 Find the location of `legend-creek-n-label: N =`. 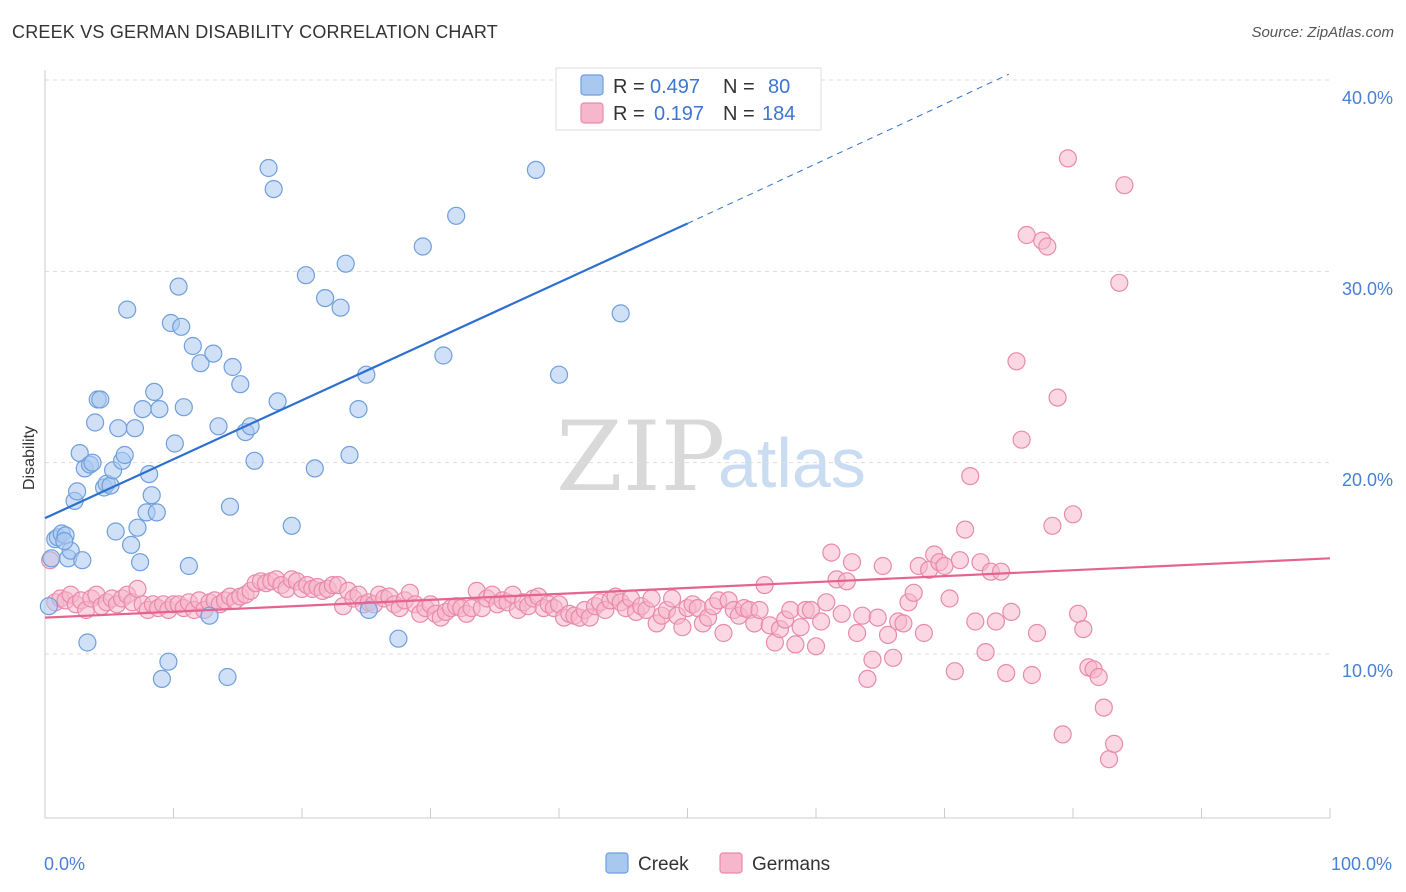

legend-creek-n-label: N = is located at coordinates (739, 87).